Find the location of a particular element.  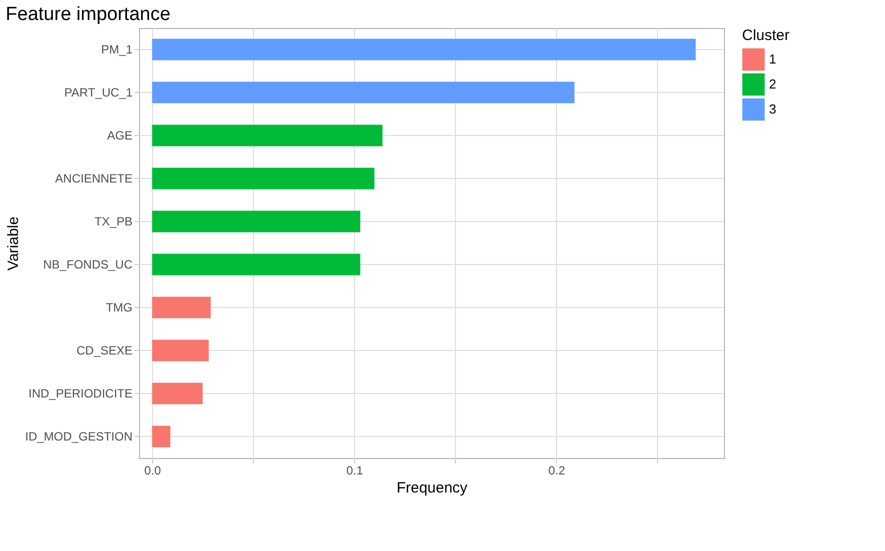

y-tick-label: PM_1 is located at coordinates (117, 49).